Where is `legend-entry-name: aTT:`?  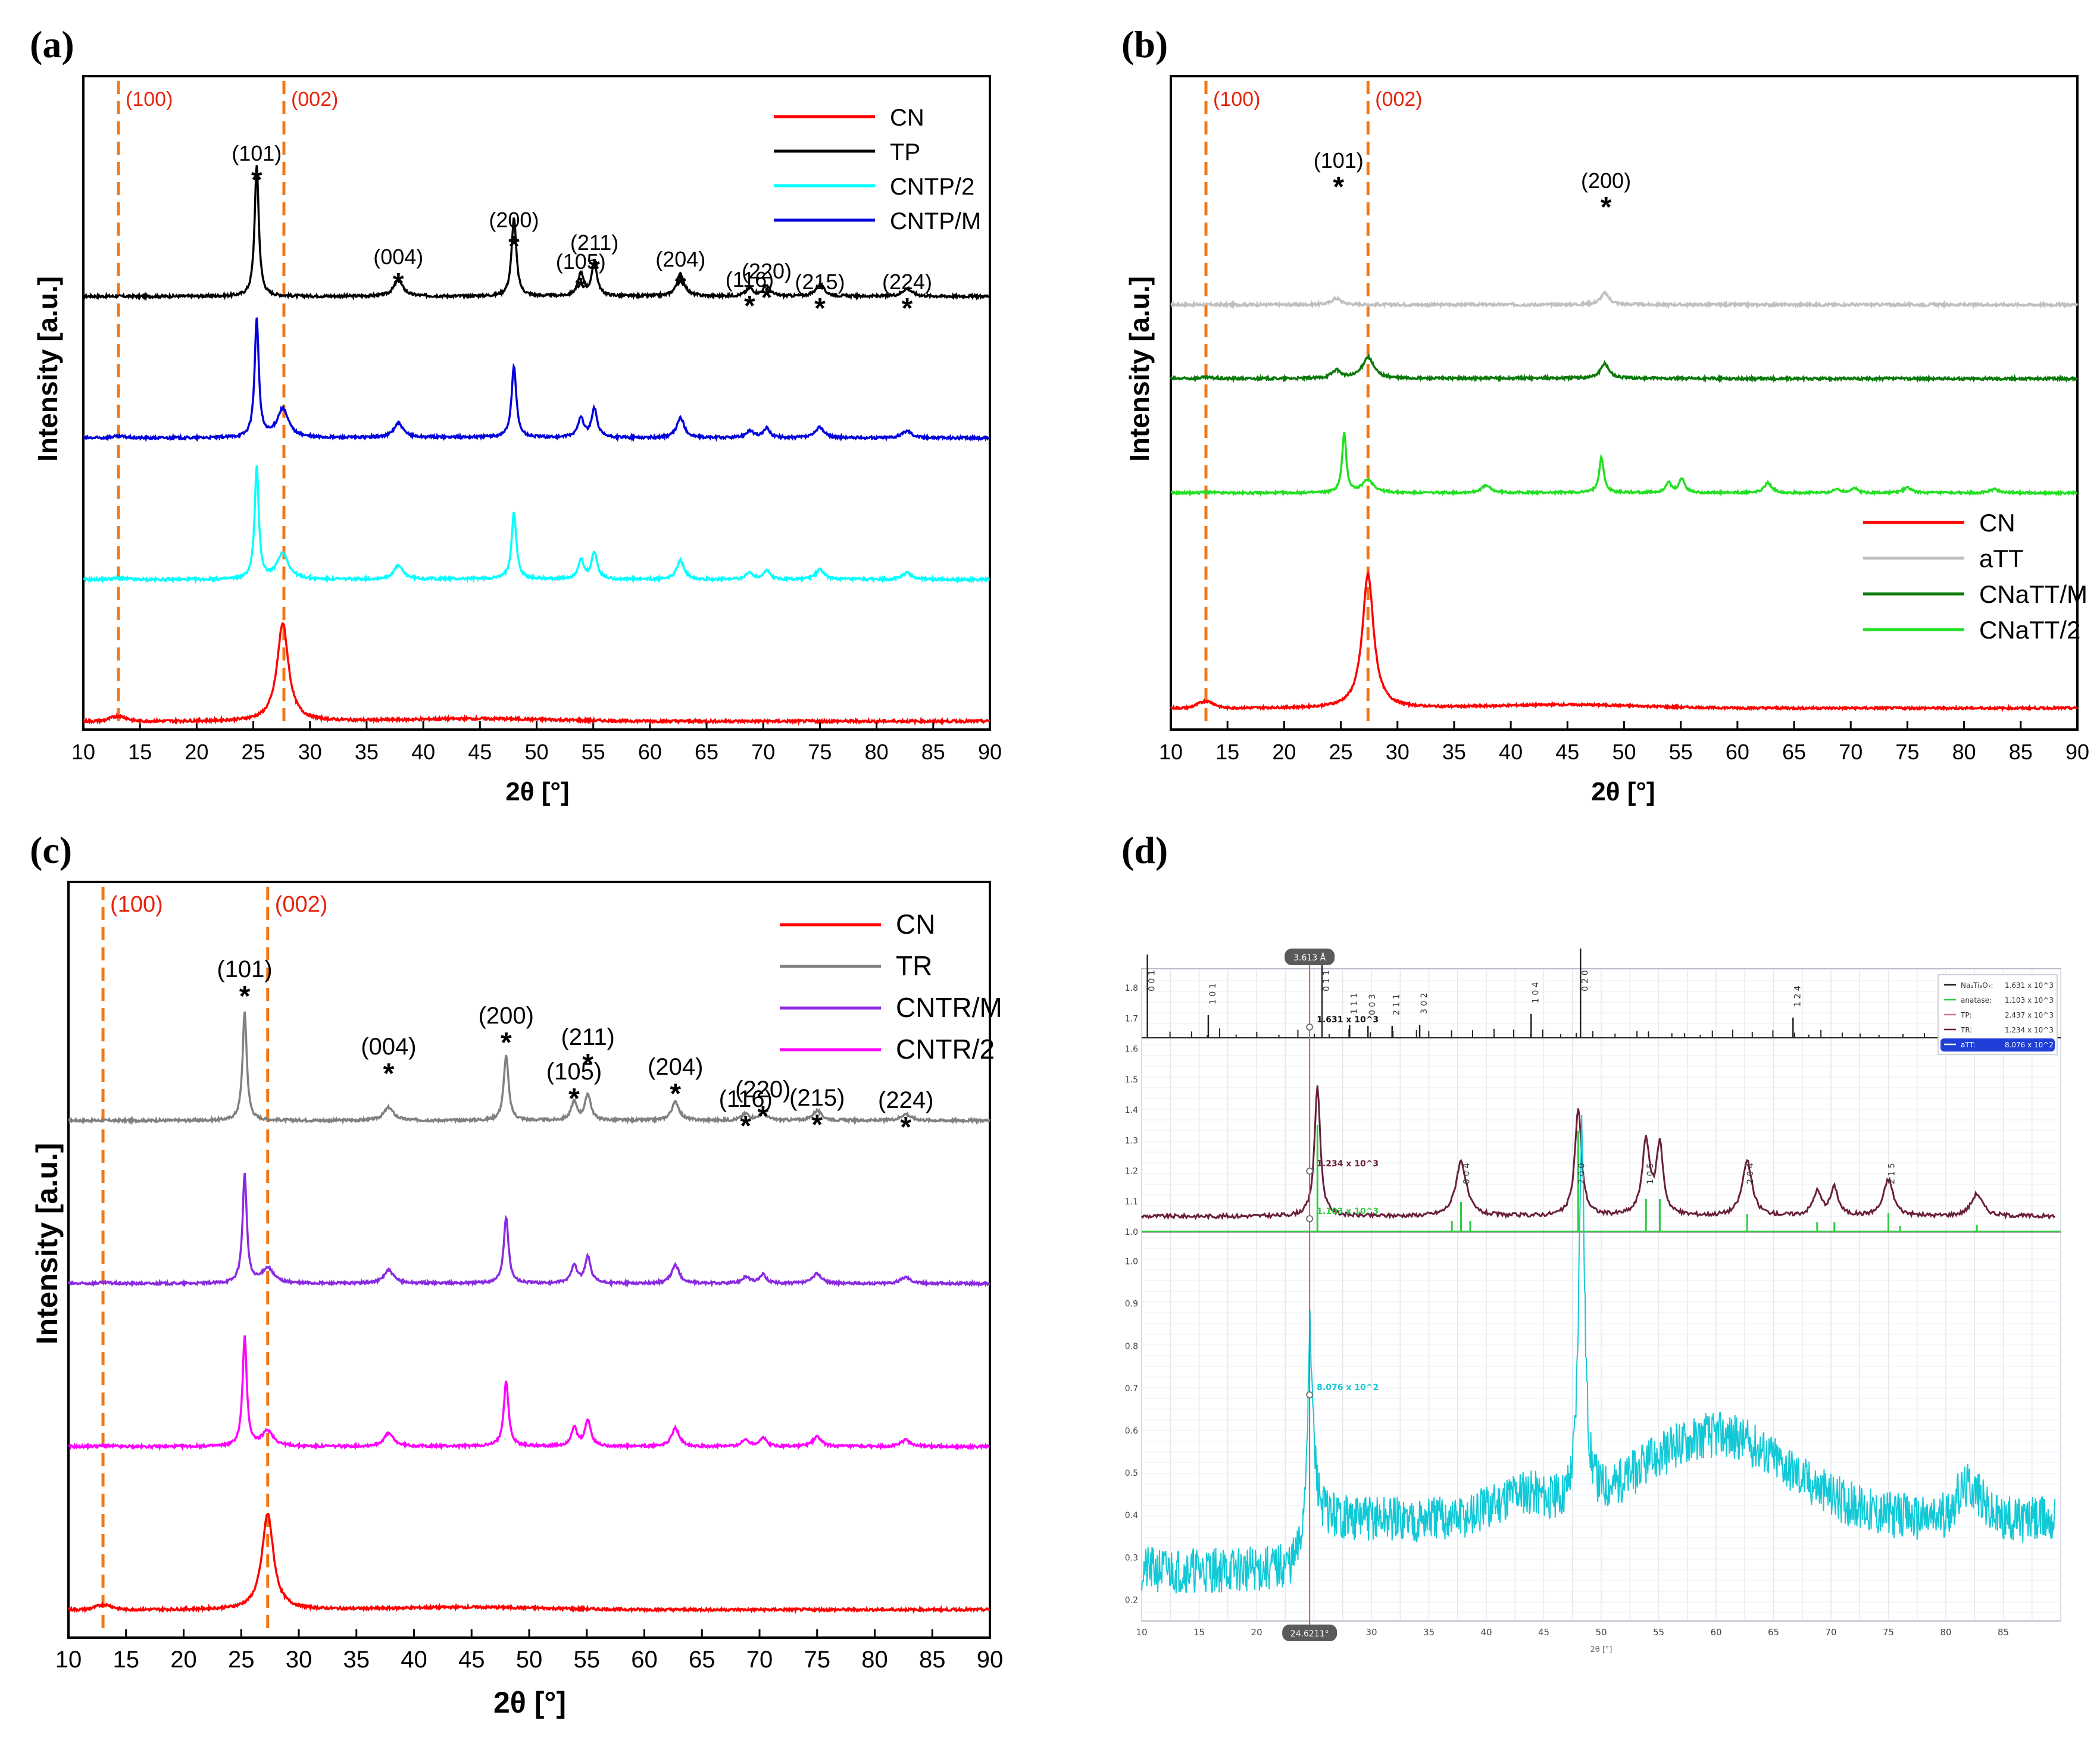 legend-entry-name: aTT: is located at coordinates (1968, 1045).